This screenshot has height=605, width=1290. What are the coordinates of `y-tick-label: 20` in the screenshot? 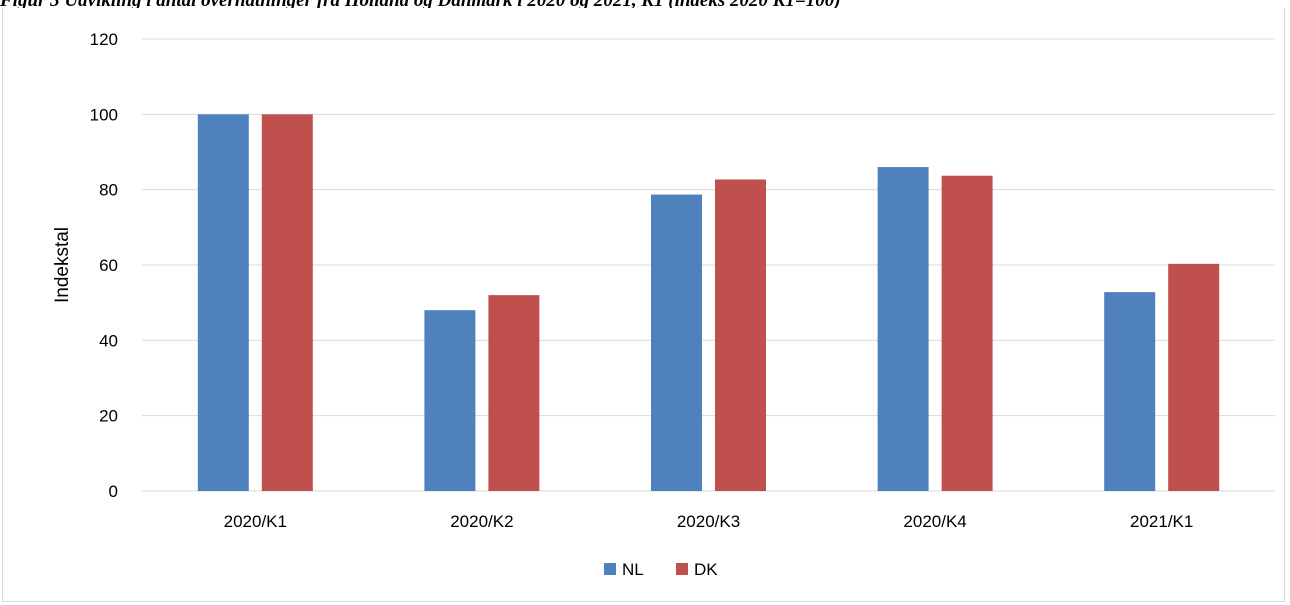 It's located at (108, 416).